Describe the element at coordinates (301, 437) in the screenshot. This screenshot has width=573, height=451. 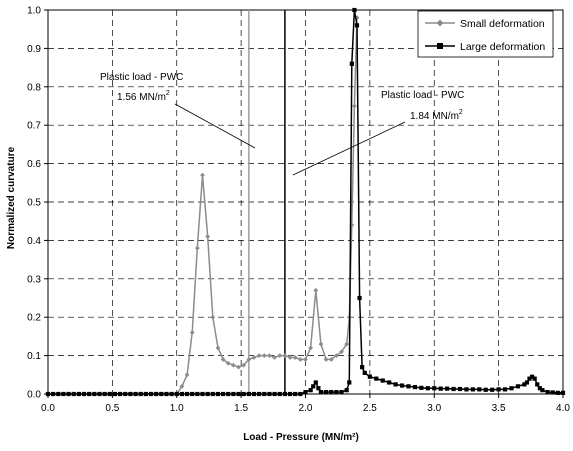
I see `x-axis-title: Load - Pressure (MN/m²)` at that location.